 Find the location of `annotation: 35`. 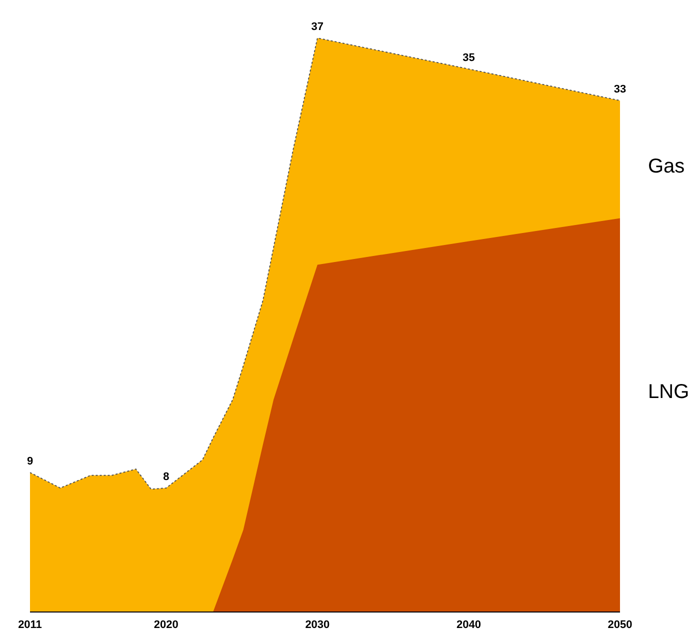

annotation: 35 is located at coordinates (468, 58).